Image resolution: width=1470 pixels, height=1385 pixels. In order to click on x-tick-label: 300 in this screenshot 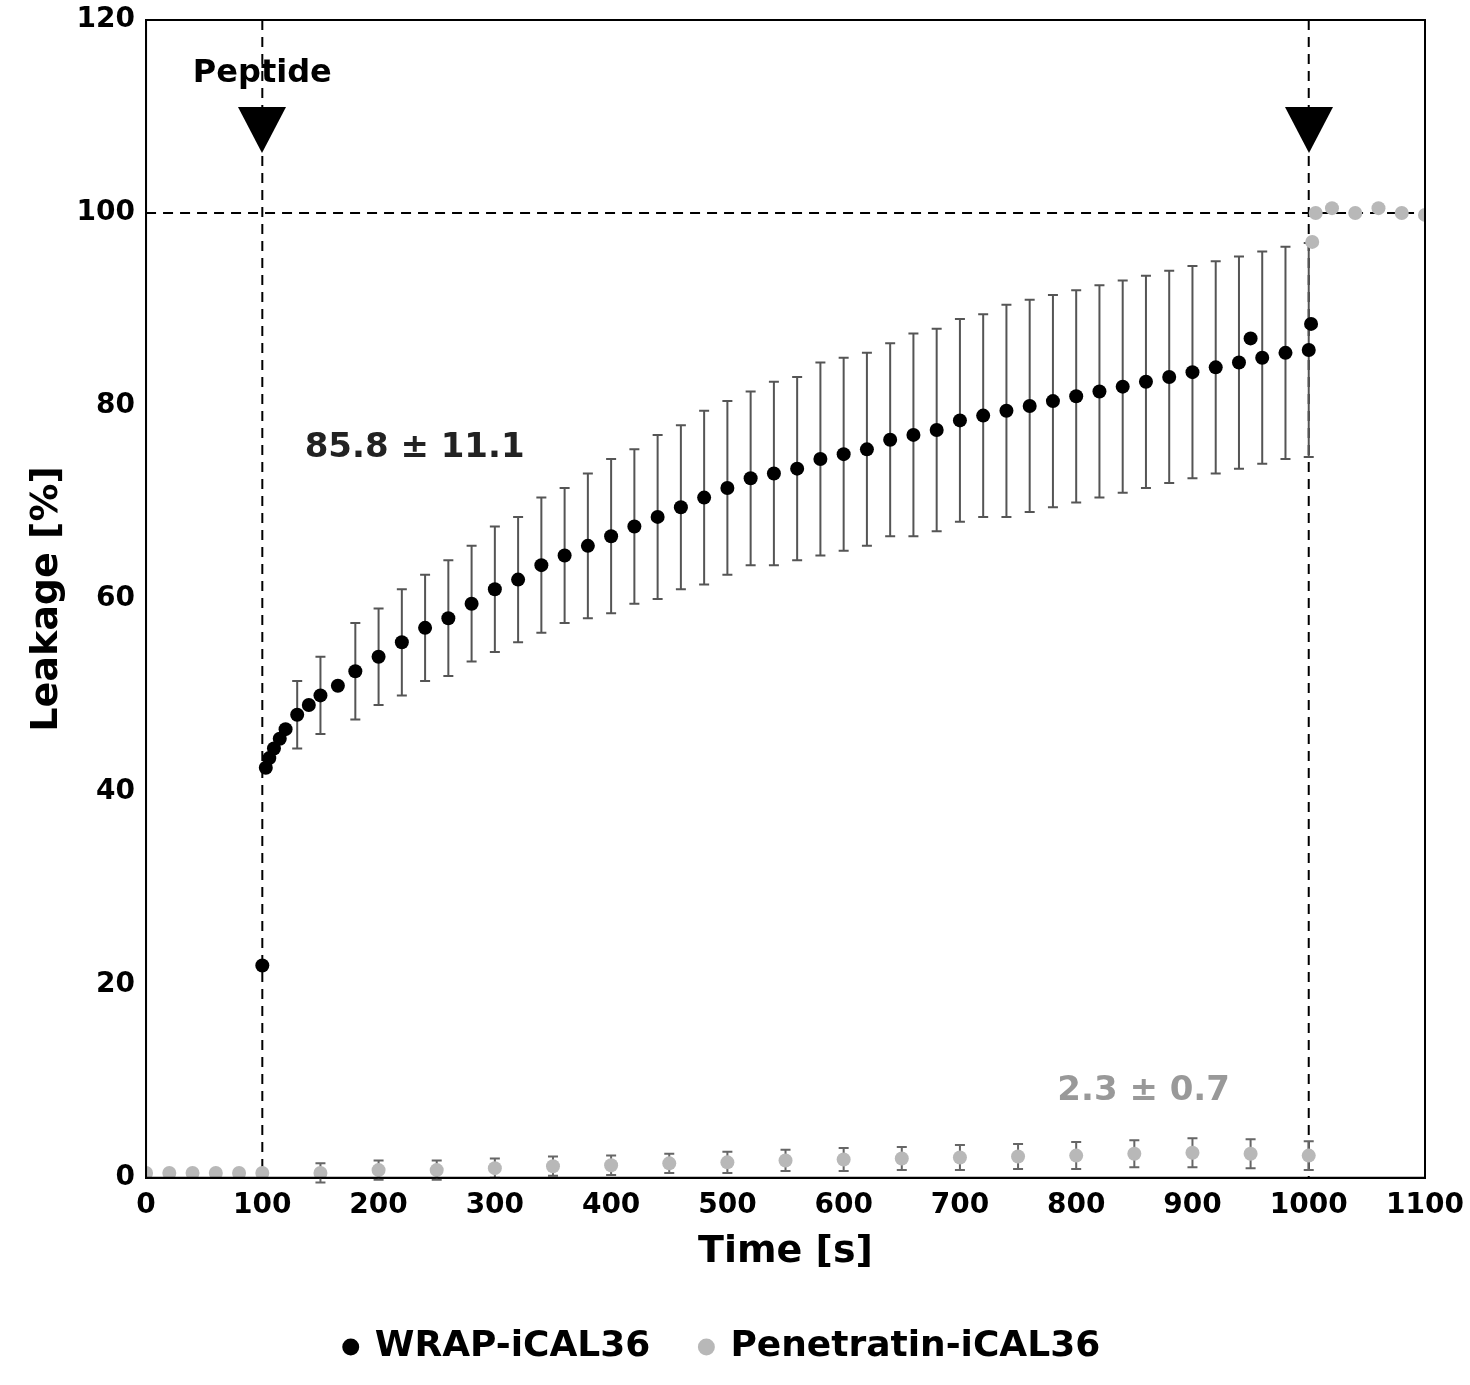, I will do `click(495, 1203)`.